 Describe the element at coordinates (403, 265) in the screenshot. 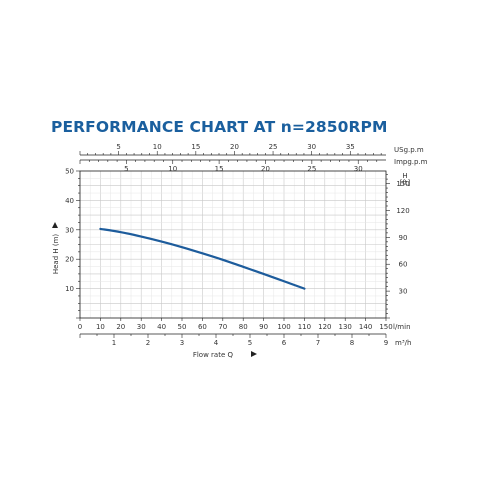

I see `ft-tick-label: 60` at that location.